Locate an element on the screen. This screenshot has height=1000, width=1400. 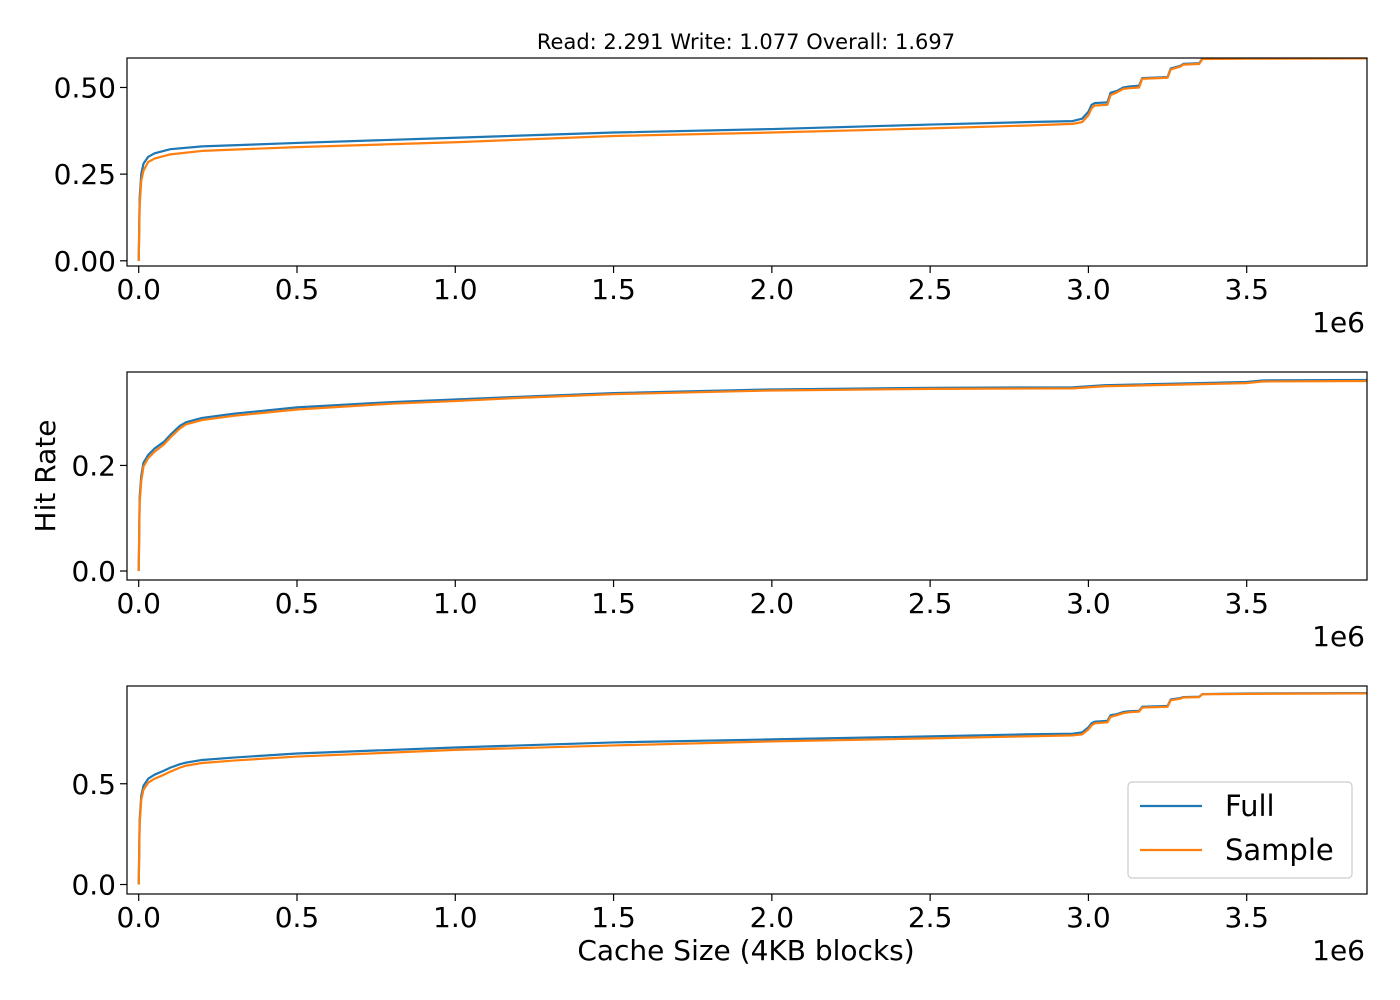
legend-item-sample: Sample is located at coordinates (1237, 850).